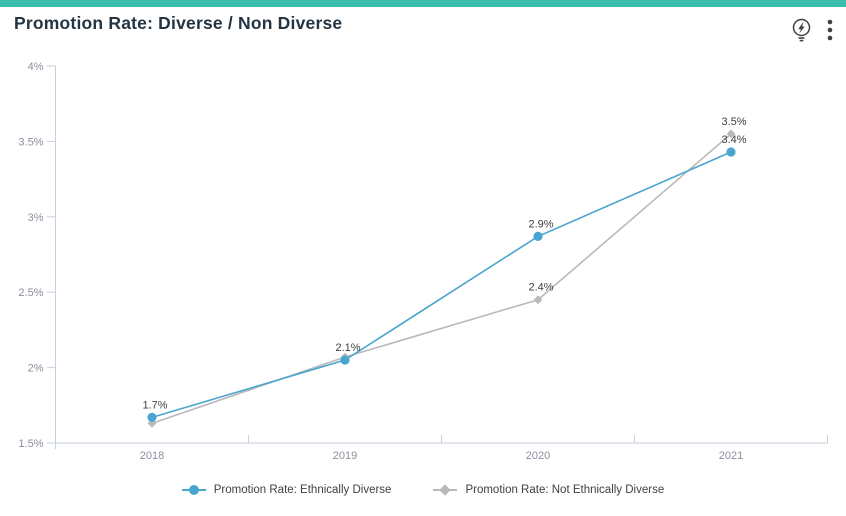  I want to click on header-icons, so click(812, 30).